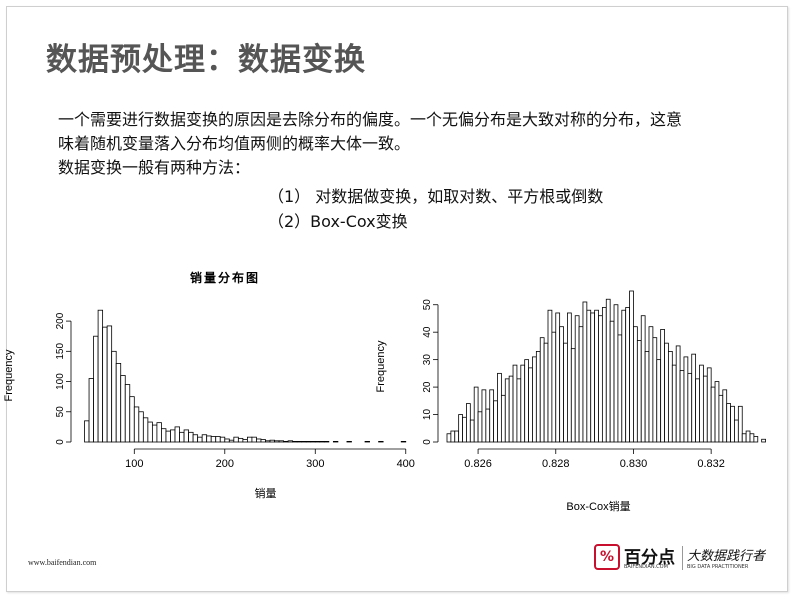 Image resolution: width=794 pixels, height=597 pixels. I want to click on logo-divider, so click(682, 558).